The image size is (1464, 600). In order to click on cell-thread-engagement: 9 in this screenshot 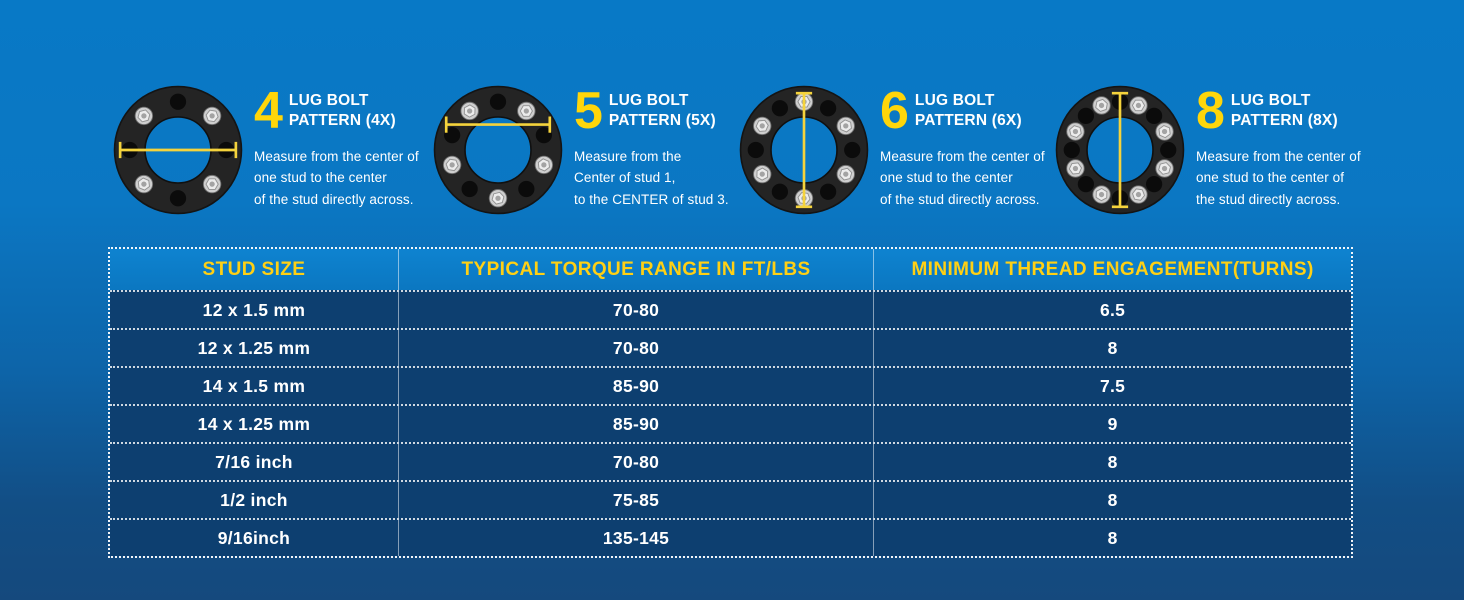, I will do `click(1112, 424)`.